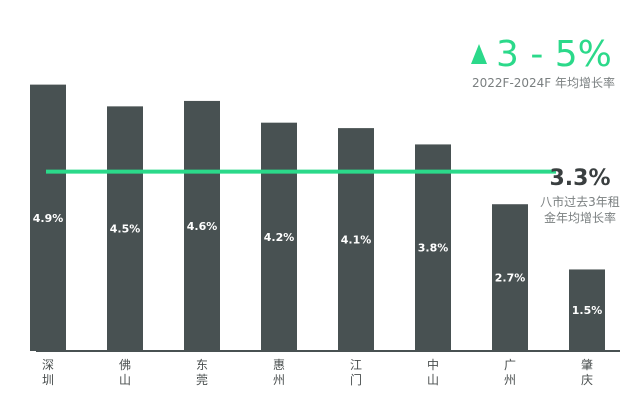 Image resolution: width=640 pixels, height=407 pixels. Describe the element at coordinates (356, 365) in the screenshot. I see `category-label: 江` at that location.